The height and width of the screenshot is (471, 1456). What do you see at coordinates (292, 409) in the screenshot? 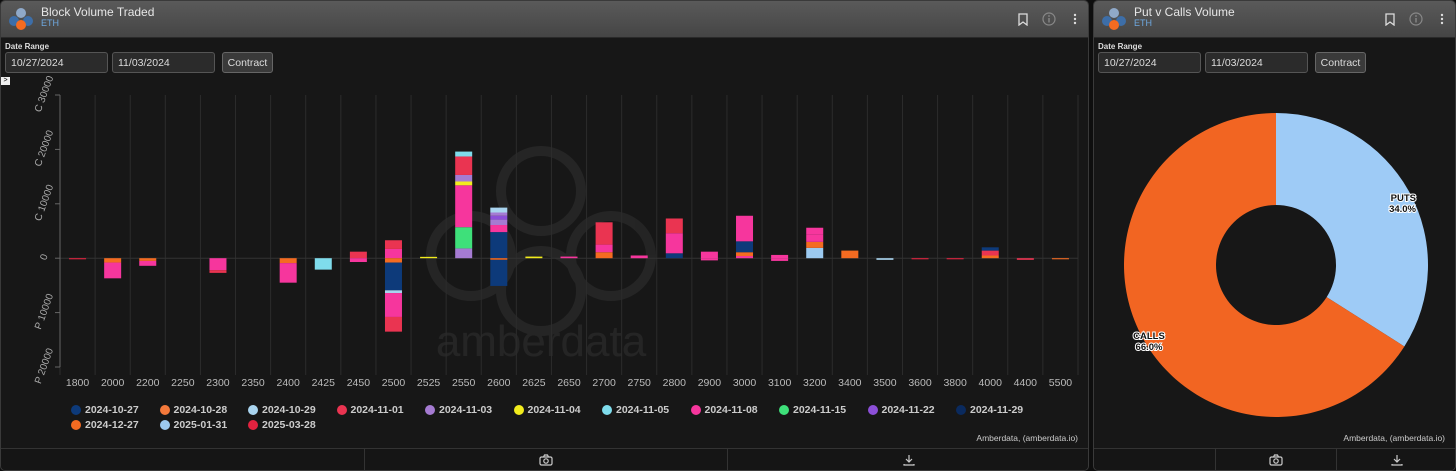
I see `legend-item: 2024-10-29` at bounding box center [292, 409].